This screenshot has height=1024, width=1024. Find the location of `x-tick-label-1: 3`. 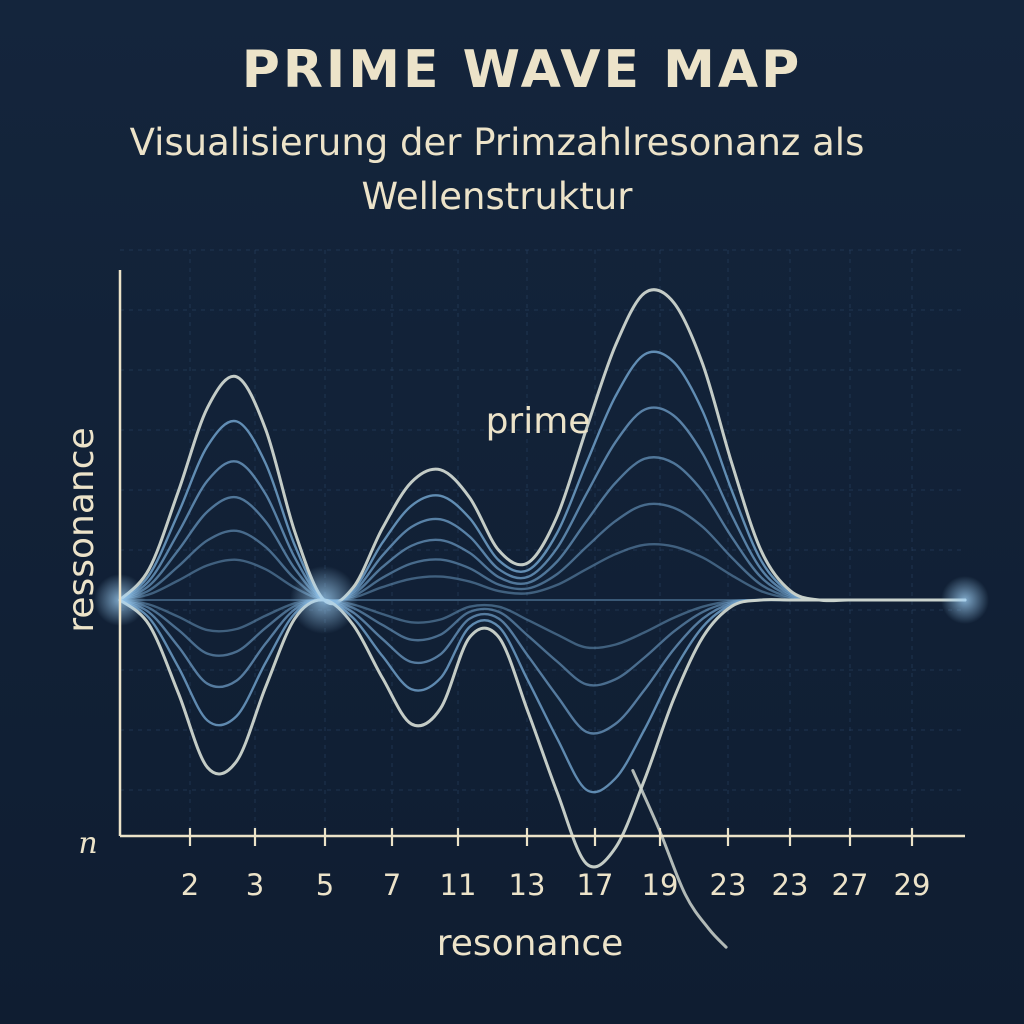

x-tick-label-1: 3 is located at coordinates (255, 885).